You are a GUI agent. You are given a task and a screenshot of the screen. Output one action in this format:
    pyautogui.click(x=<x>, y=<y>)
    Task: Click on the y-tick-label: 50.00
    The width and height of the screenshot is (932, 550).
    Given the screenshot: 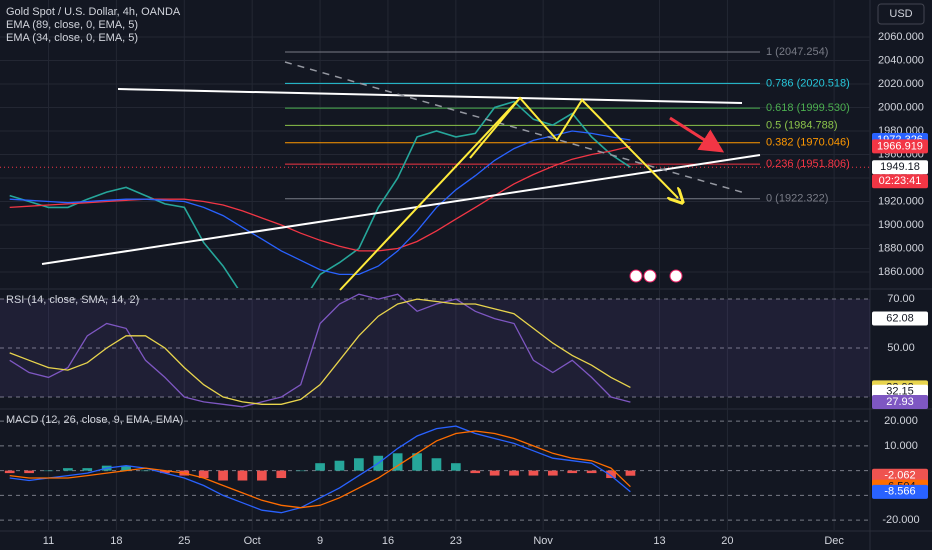 What is the action you would take?
    pyautogui.click(x=901, y=348)
    